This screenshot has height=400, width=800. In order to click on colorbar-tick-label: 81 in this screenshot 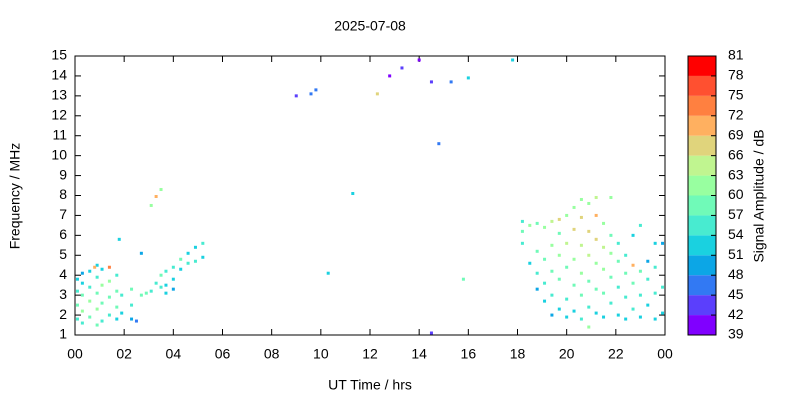, I will do `click(736, 55)`.